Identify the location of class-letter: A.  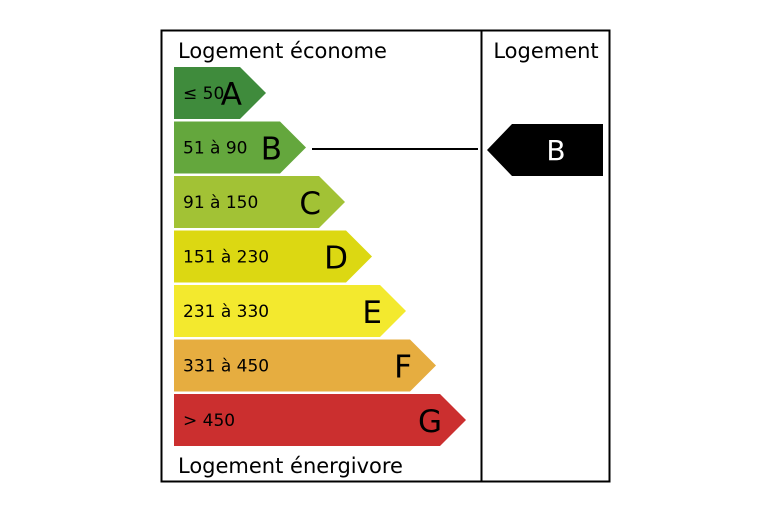
(231, 95).